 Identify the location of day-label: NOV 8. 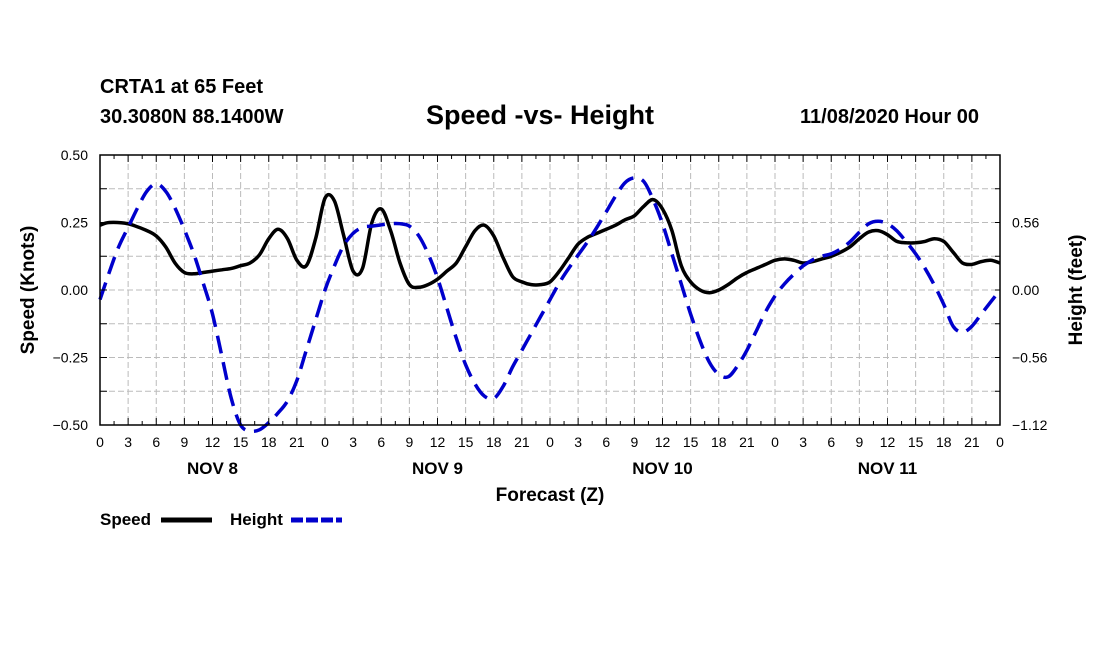
(212, 468).